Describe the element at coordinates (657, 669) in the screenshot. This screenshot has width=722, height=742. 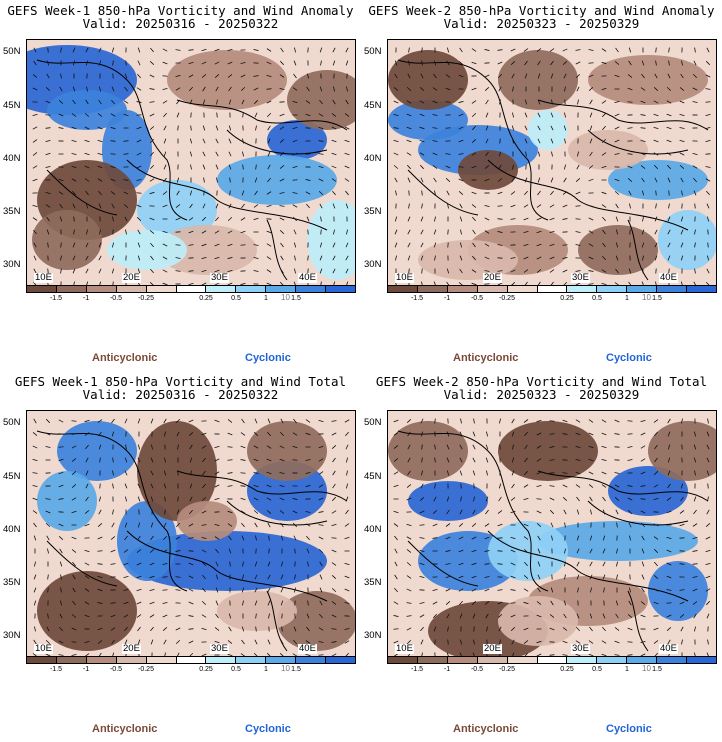
I see `colorbar-tick-label: 1.5` at that location.